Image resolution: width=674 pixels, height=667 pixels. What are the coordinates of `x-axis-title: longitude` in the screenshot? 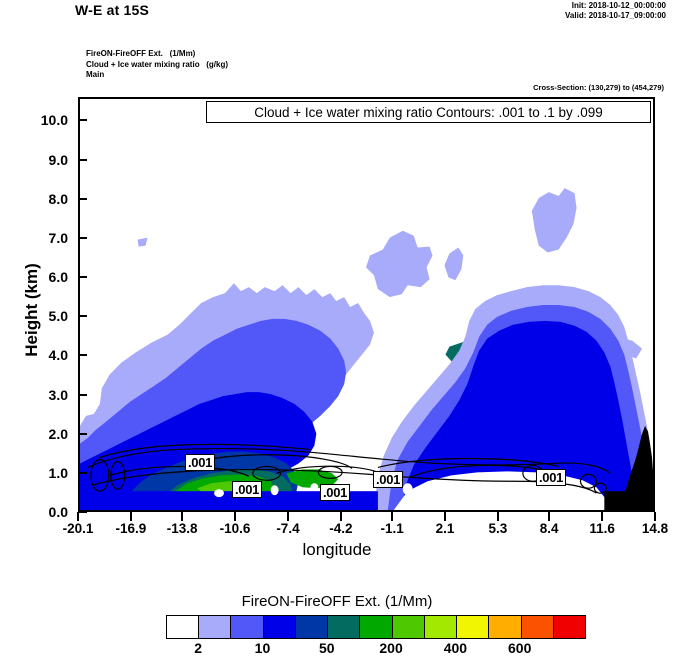 It's located at (337, 549).